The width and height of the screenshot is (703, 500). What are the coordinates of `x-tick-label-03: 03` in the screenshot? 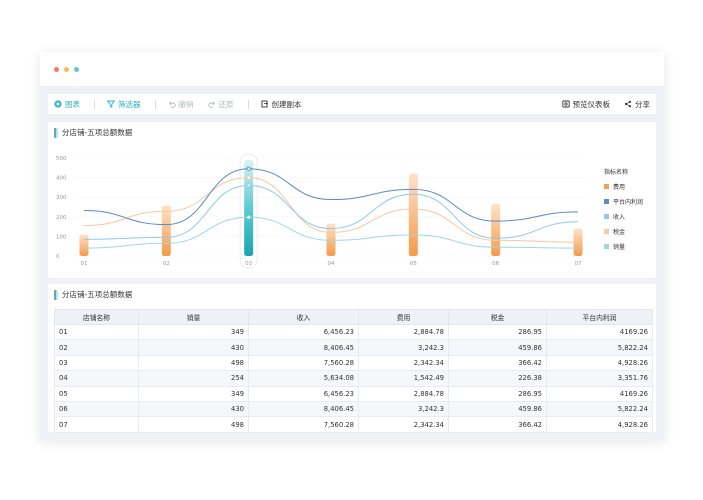 It's located at (248, 264).